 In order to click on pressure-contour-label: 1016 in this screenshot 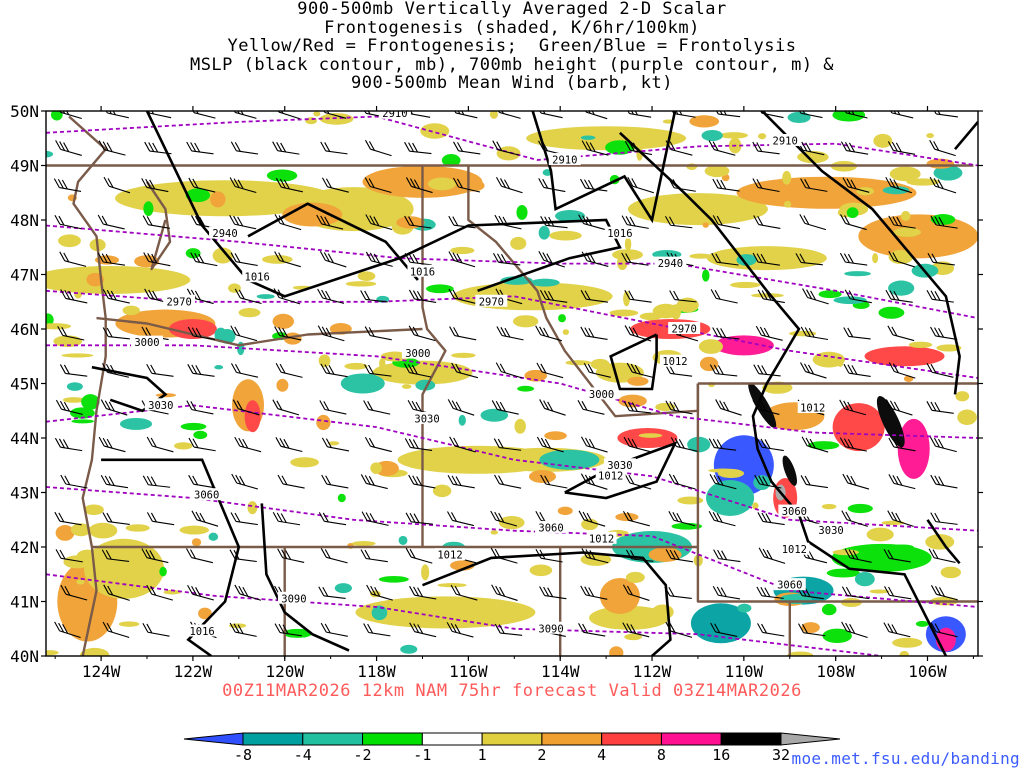, I will do `click(257, 278)`.